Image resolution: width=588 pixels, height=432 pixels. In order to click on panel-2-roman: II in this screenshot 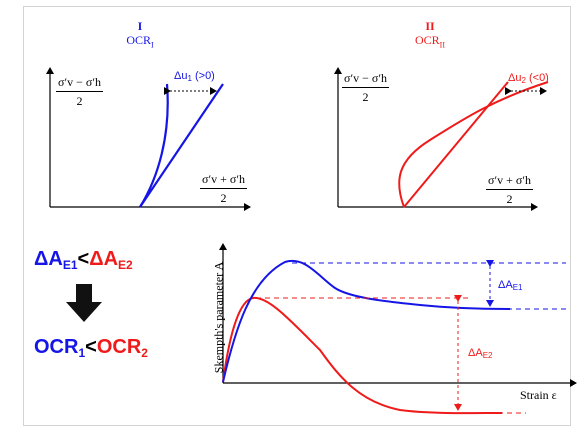, I will do `click(430, 26)`.